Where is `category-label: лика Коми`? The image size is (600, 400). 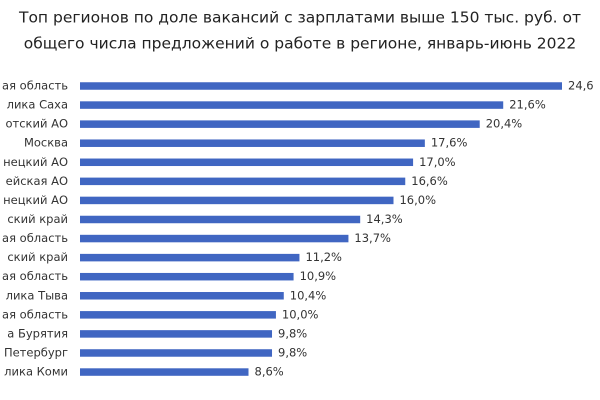 category-label: лика Коми is located at coordinates (36, 372).